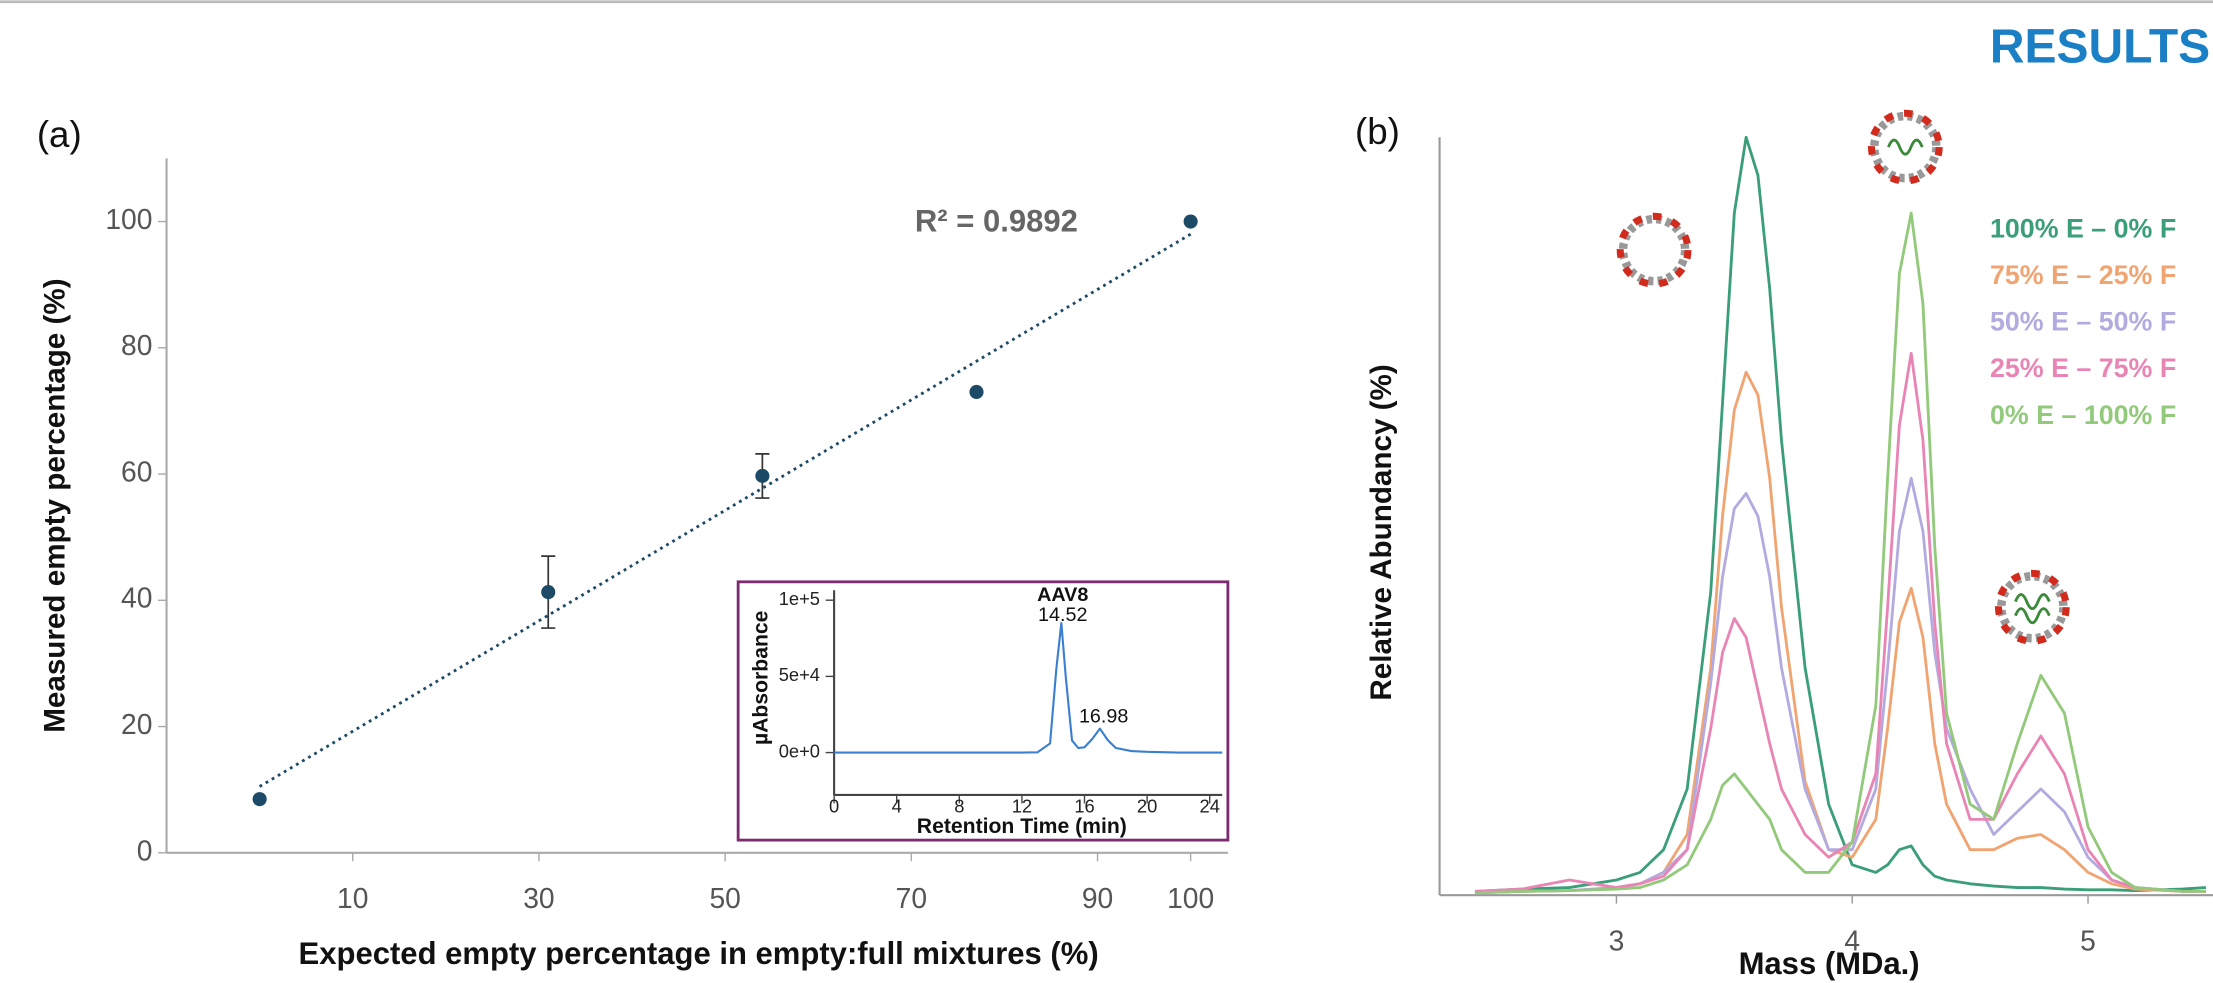  What do you see at coordinates (1210, 805) in the screenshot?
I see `x-tick-label: 24` at bounding box center [1210, 805].